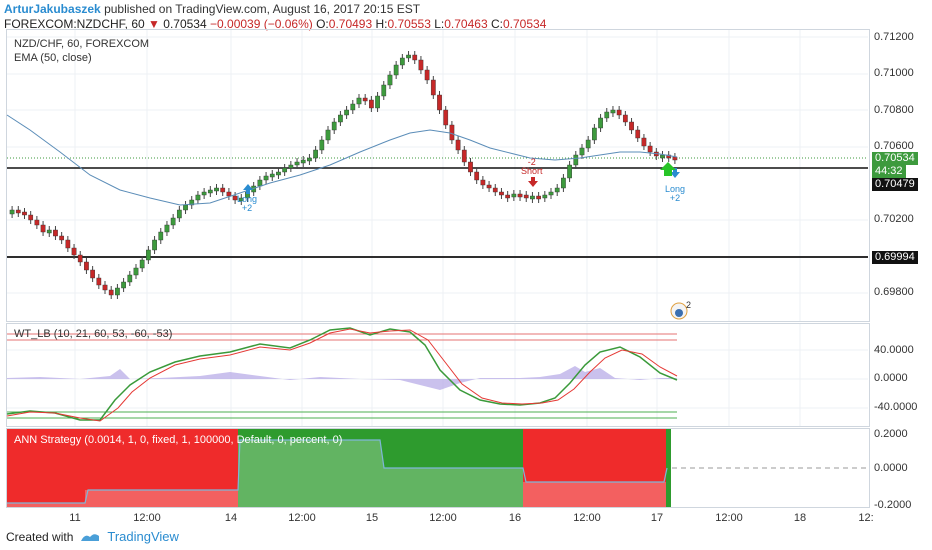  What do you see at coordinates (247, 203) in the screenshot?
I see `long-signal-label: Long +2` at bounding box center [247, 203].